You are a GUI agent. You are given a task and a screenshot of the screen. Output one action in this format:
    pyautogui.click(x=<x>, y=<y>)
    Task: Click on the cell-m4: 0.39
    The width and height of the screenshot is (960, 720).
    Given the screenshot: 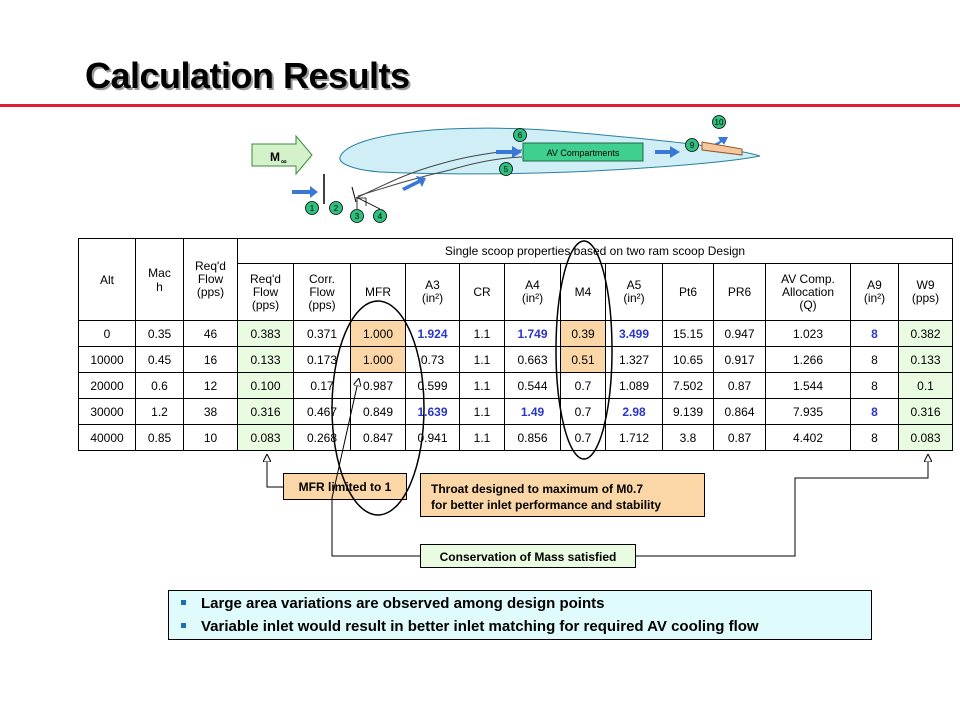 What is the action you would take?
    pyautogui.click(x=583, y=333)
    